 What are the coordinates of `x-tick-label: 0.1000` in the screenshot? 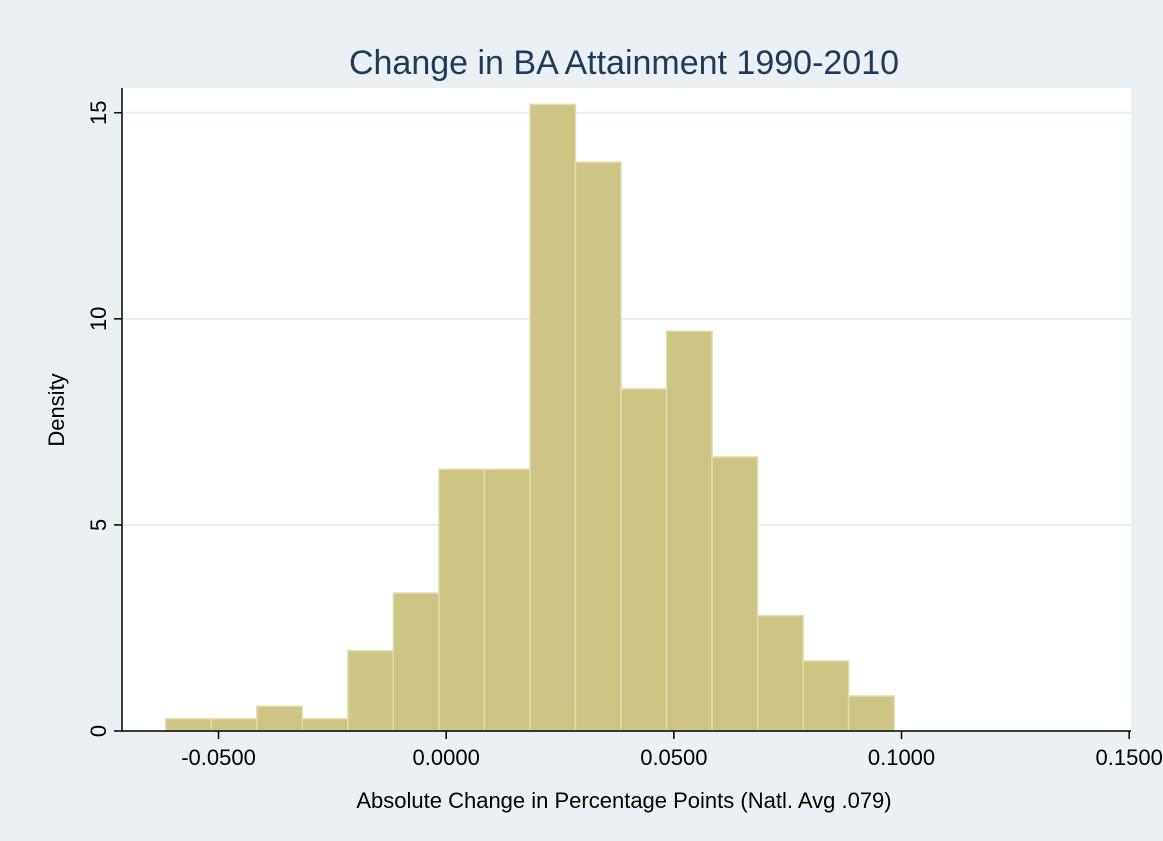 It's located at (901, 757).